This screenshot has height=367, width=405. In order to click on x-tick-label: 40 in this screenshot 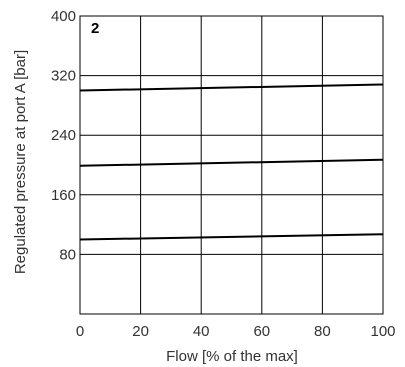, I will do `click(201, 331)`.